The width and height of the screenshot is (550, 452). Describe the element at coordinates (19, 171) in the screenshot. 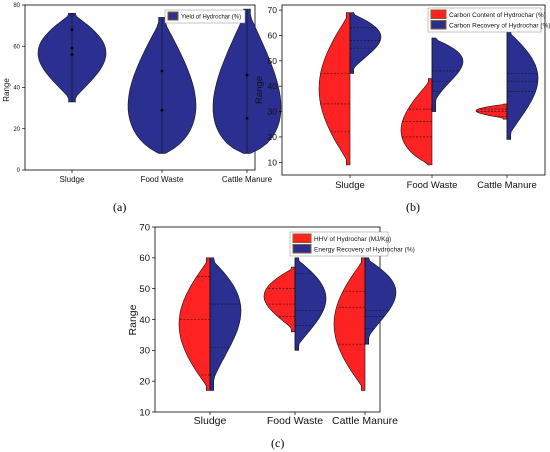

I see `y-tick-label: 0` at that location.